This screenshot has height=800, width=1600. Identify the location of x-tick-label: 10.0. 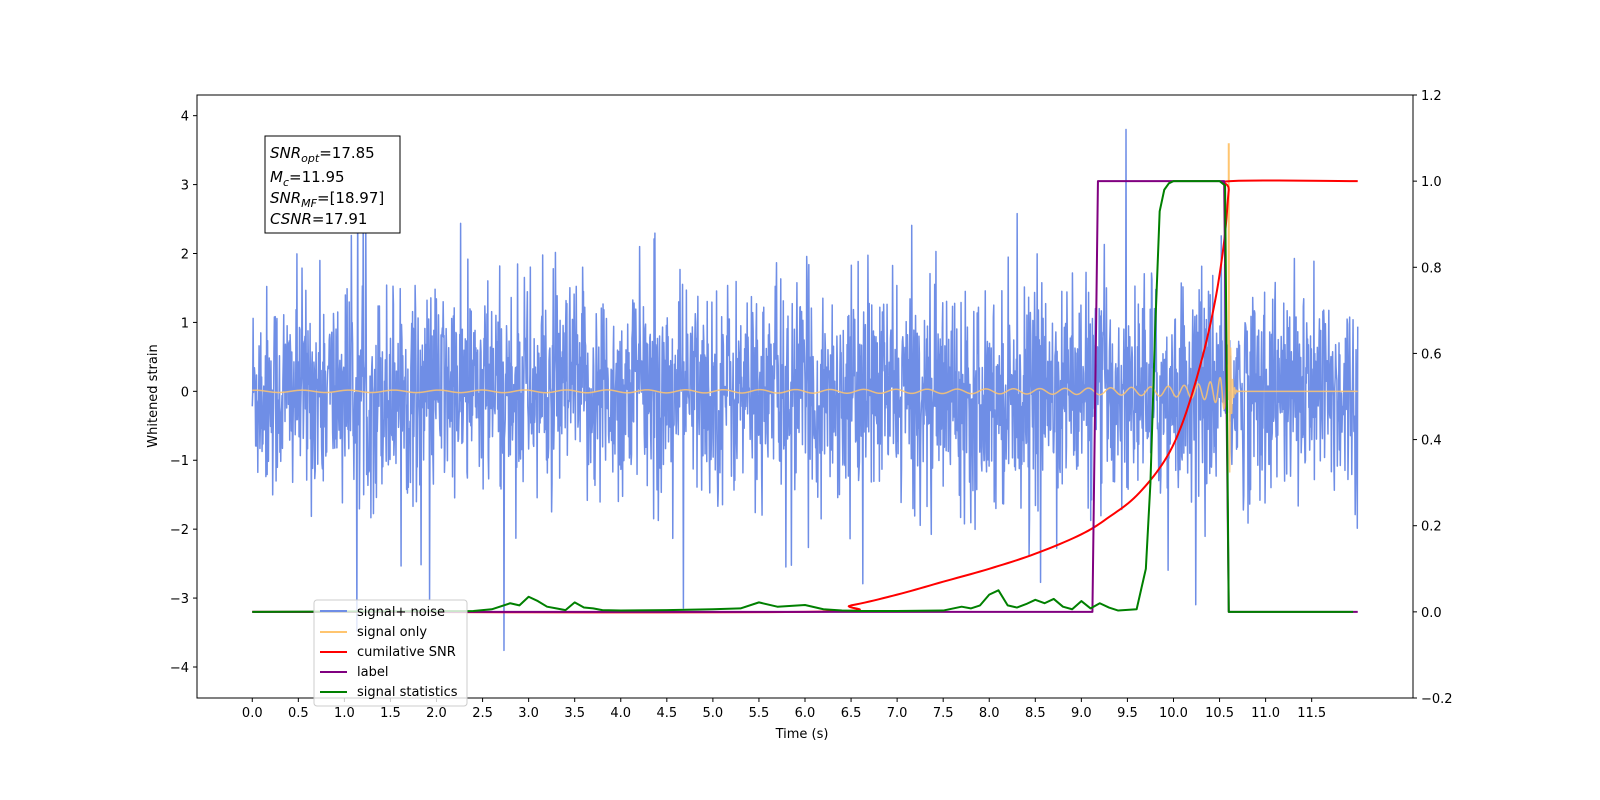
(1173, 713).